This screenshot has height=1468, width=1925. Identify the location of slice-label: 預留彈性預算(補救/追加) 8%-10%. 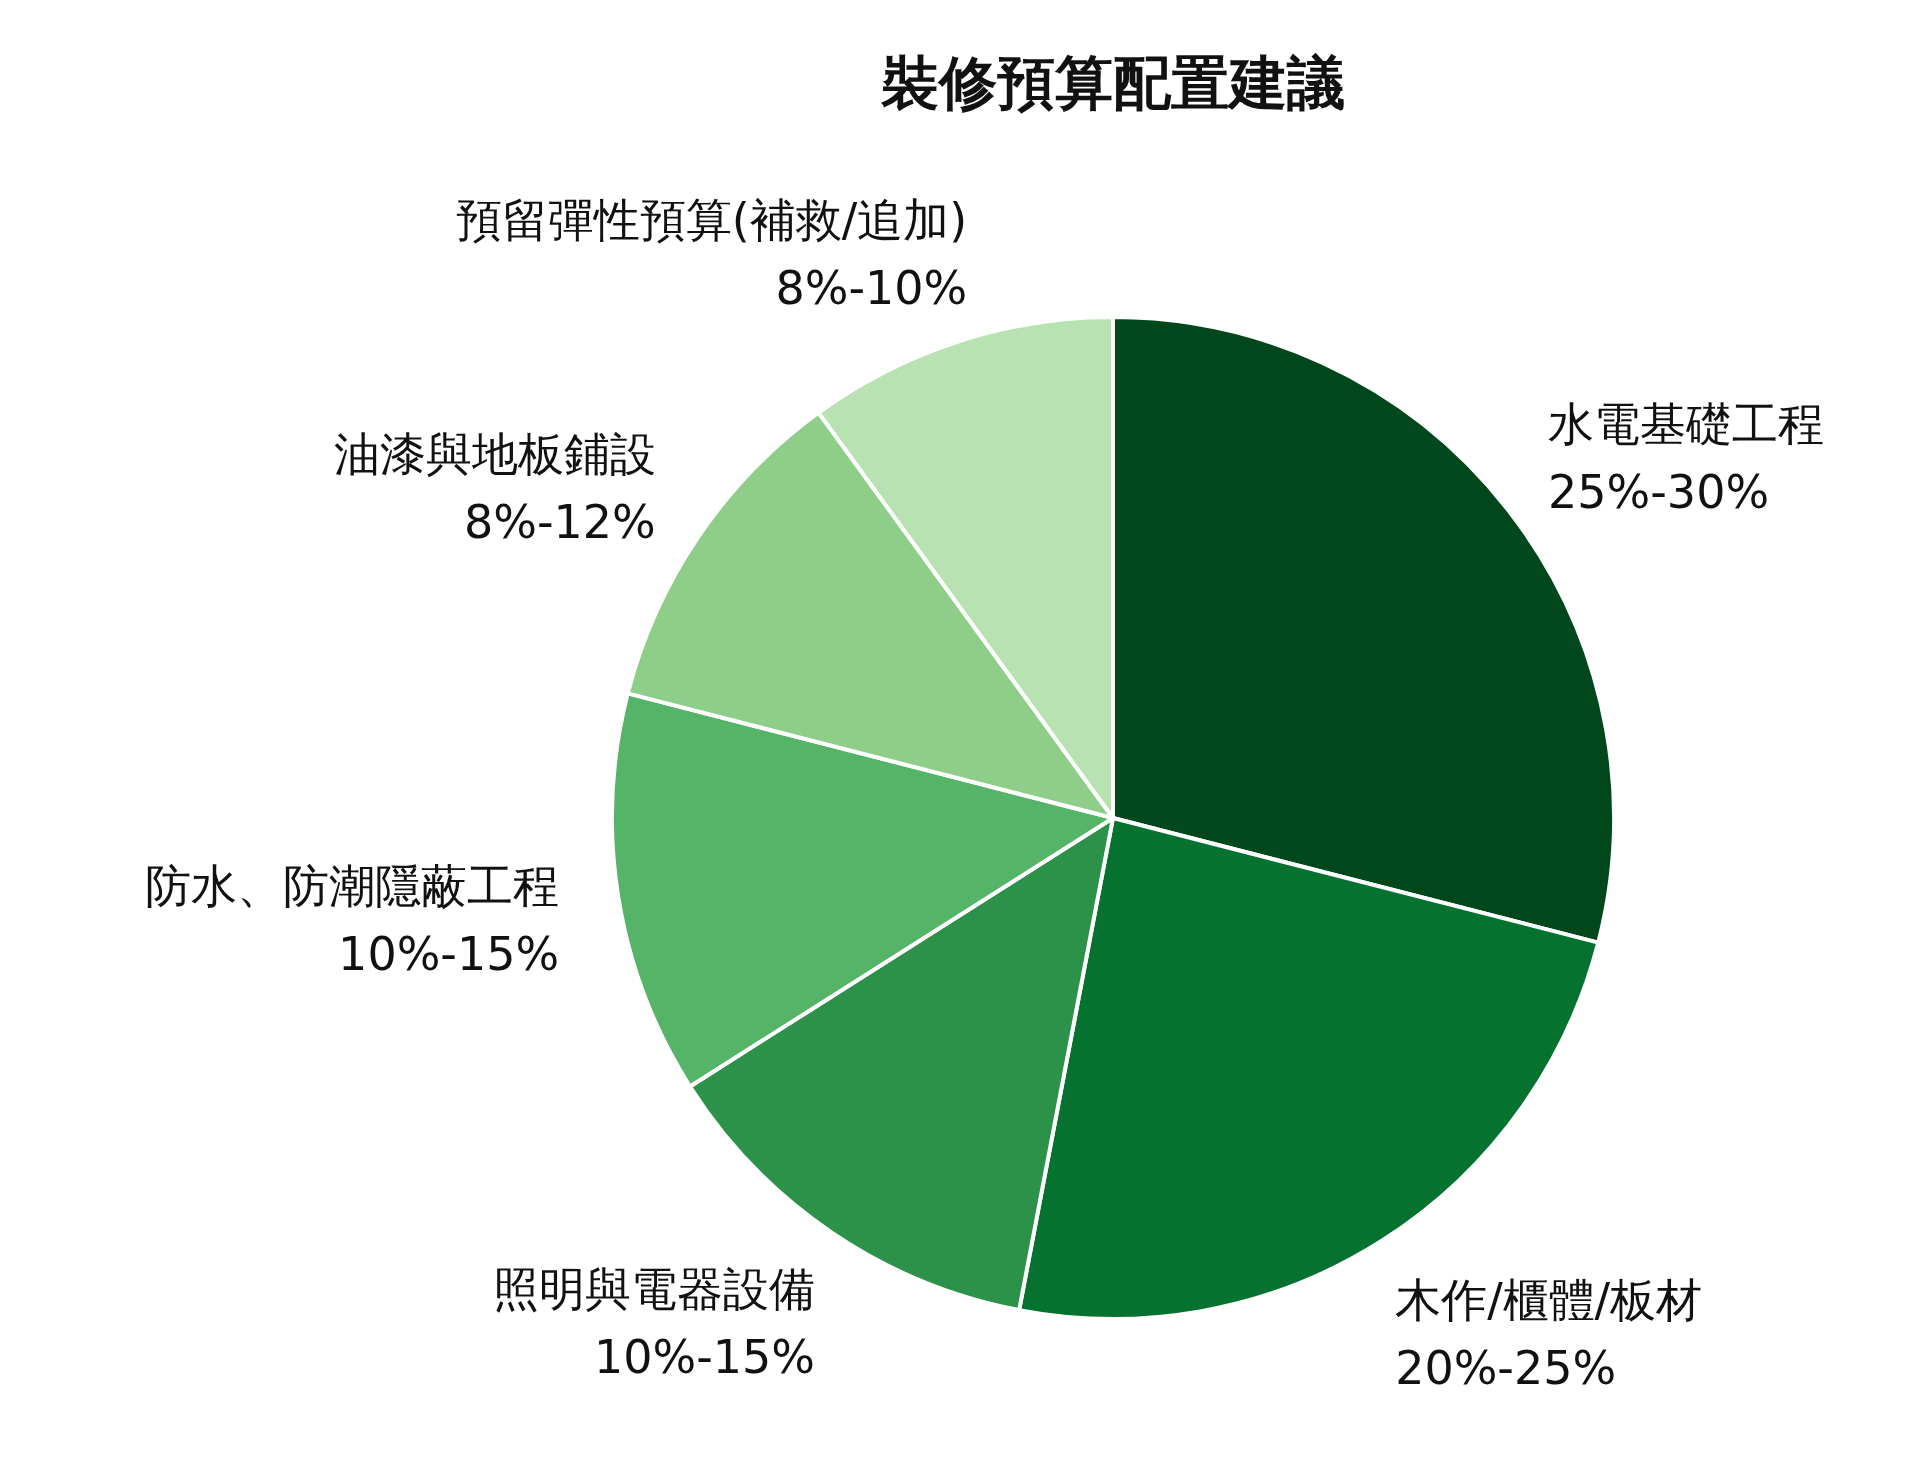
(711, 254).